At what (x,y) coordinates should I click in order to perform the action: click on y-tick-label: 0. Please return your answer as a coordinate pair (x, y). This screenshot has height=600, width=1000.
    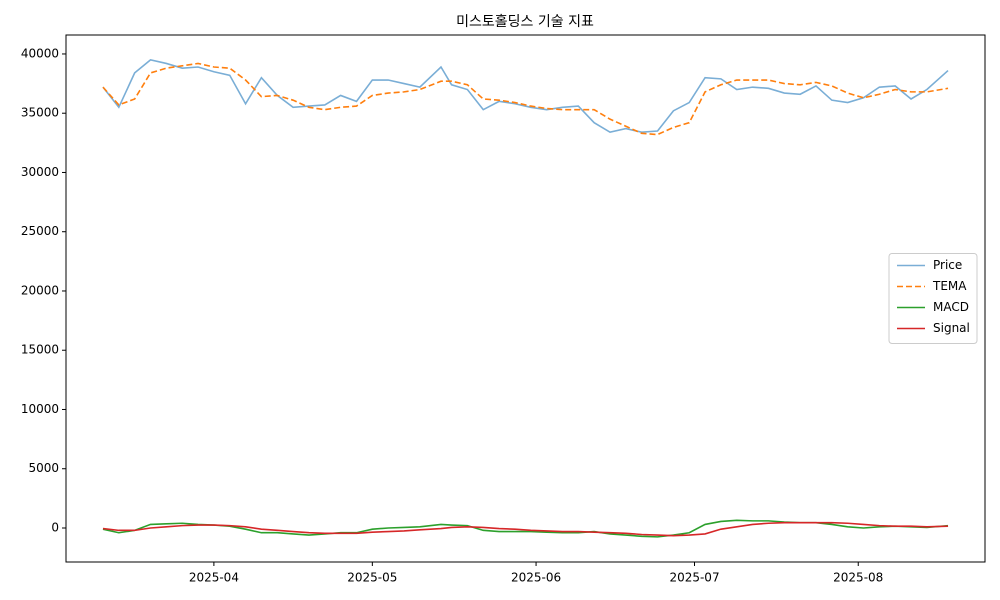
    Looking at the image, I should click on (55, 527).